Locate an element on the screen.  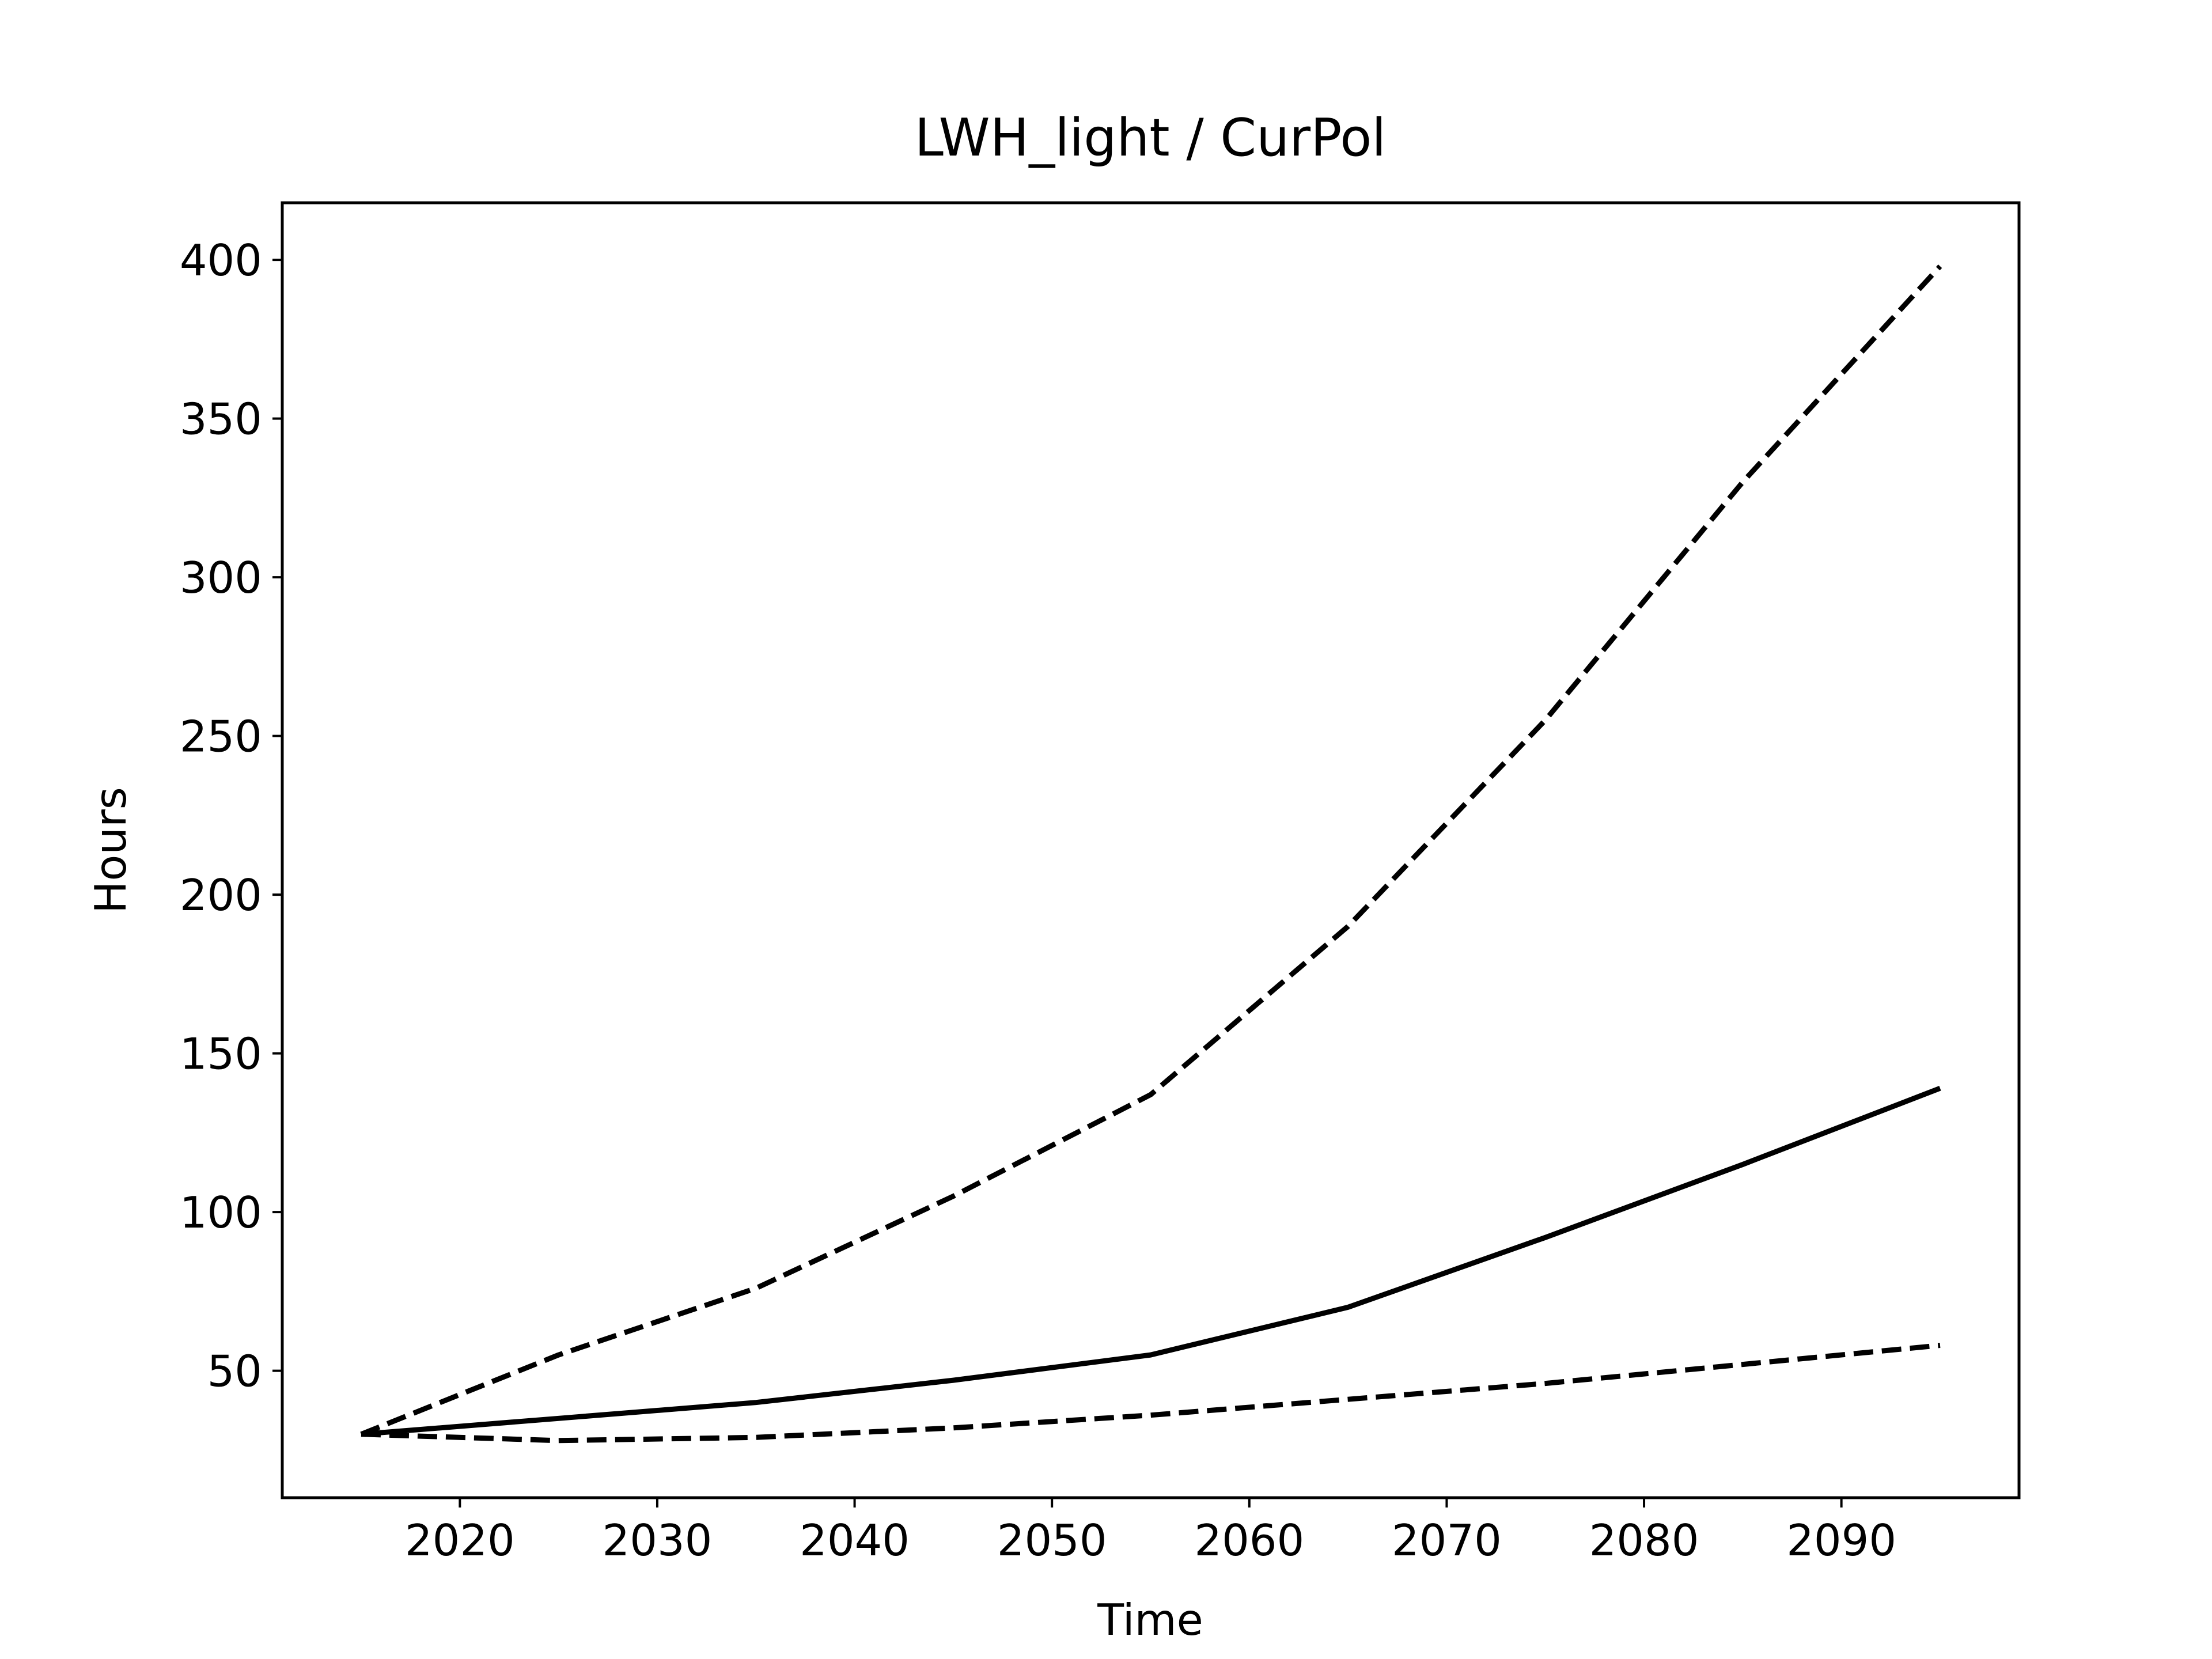
lower-bound-dashed-line is located at coordinates (1151, 1393).